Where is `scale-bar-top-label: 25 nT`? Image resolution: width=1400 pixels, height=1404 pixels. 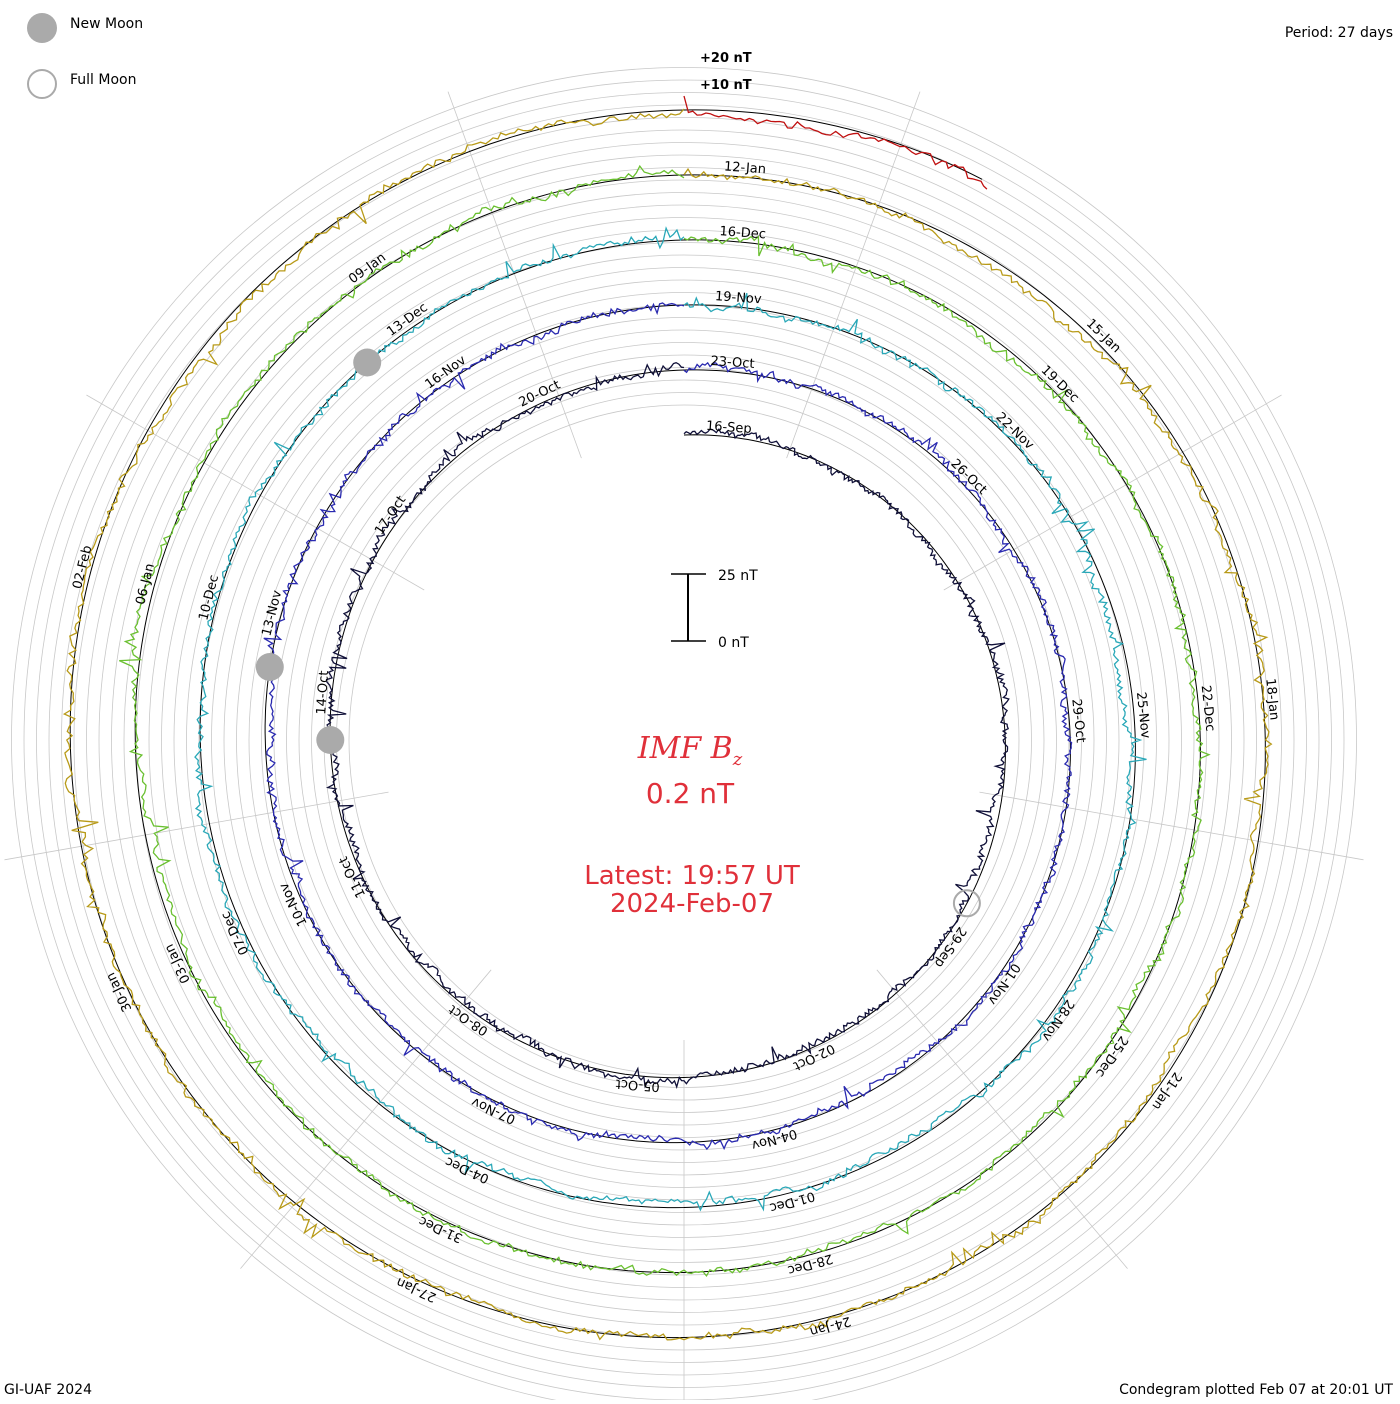
scale-bar-top-label: 25 nT is located at coordinates (738, 576).